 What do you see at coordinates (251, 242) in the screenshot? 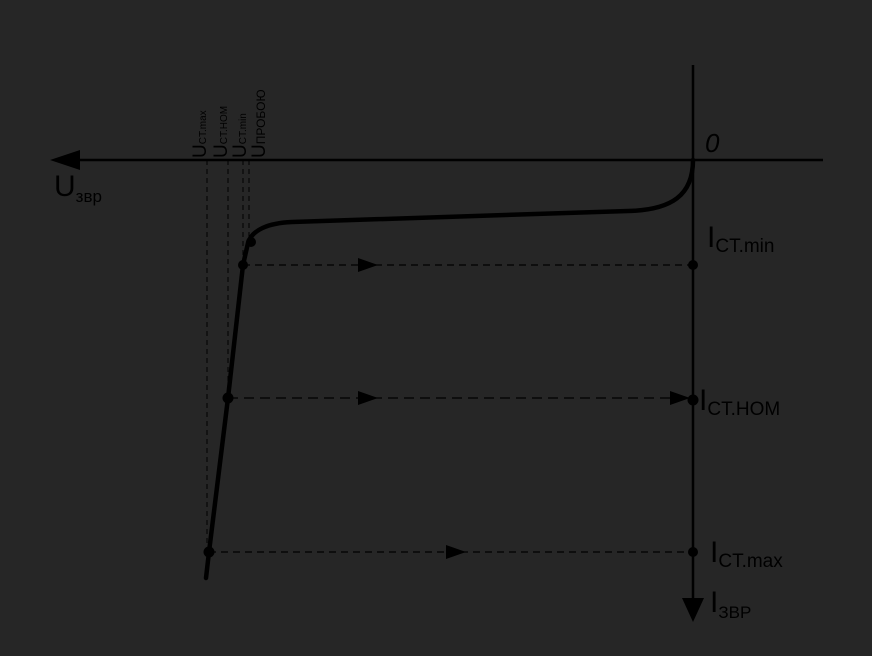
I see `breakdown-point` at bounding box center [251, 242].